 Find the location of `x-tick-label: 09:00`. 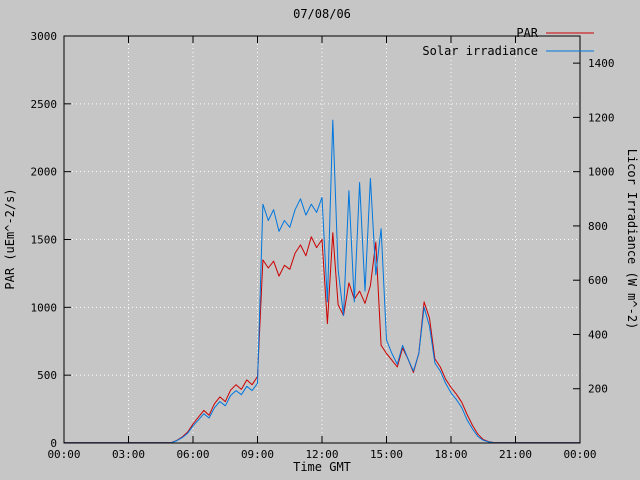

x-tick-label: 09:00 is located at coordinates (257, 454).